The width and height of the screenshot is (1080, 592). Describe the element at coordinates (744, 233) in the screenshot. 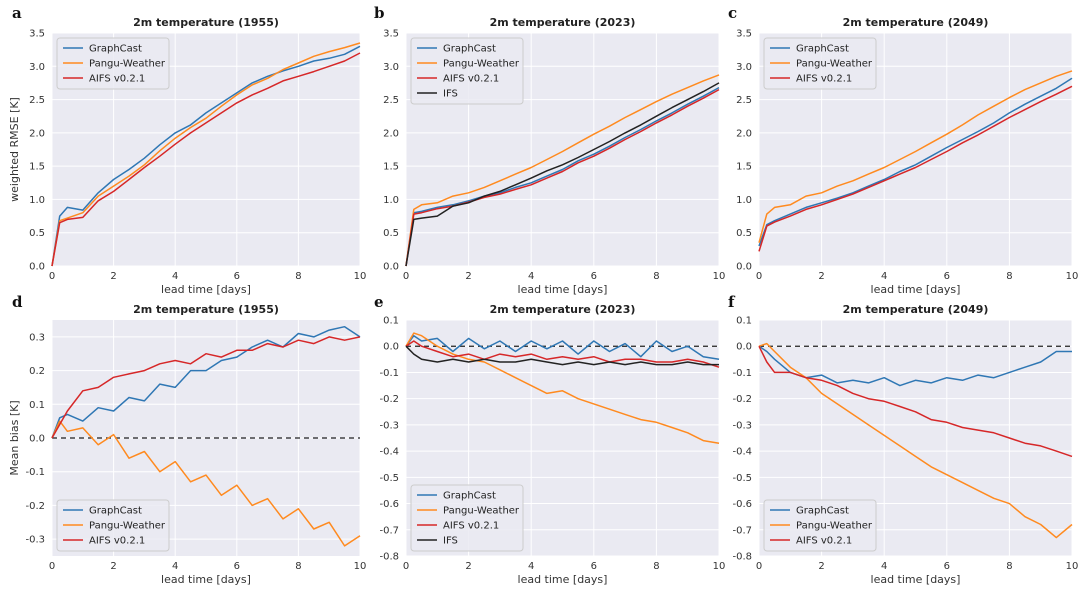

I see `y-tick-label: 0.5` at that location.